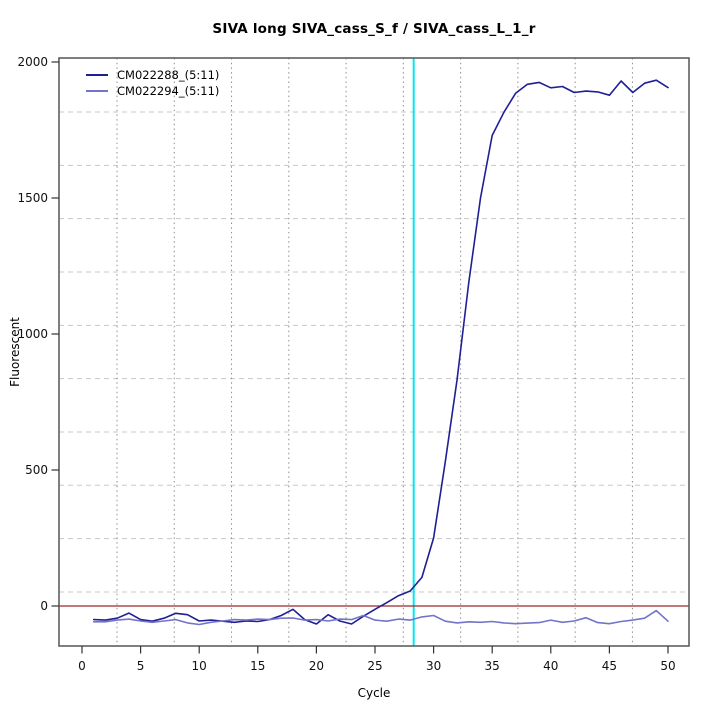 The image size is (720, 720). Describe the element at coordinates (550, 666) in the screenshot. I see `x-tick-label: 40` at that location.